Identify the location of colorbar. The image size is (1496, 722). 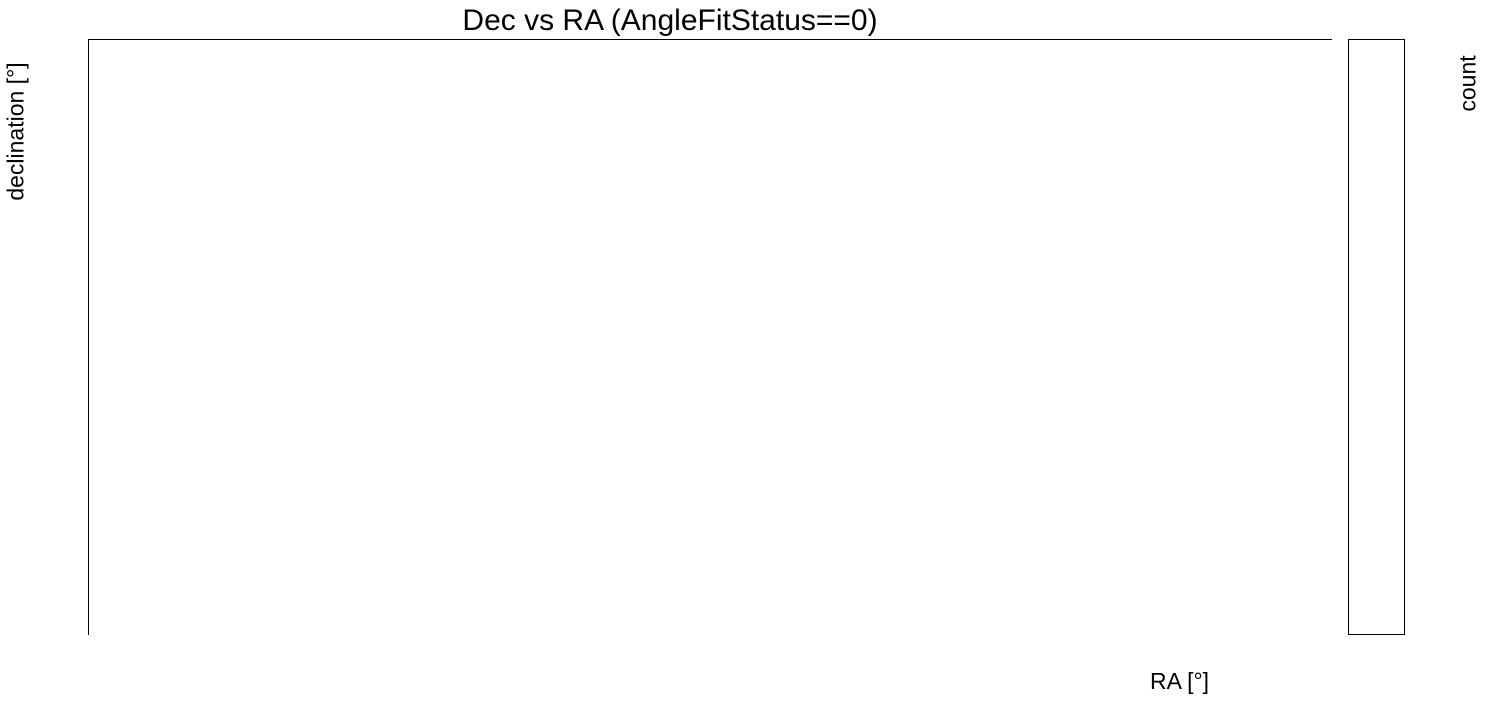
(1377, 337).